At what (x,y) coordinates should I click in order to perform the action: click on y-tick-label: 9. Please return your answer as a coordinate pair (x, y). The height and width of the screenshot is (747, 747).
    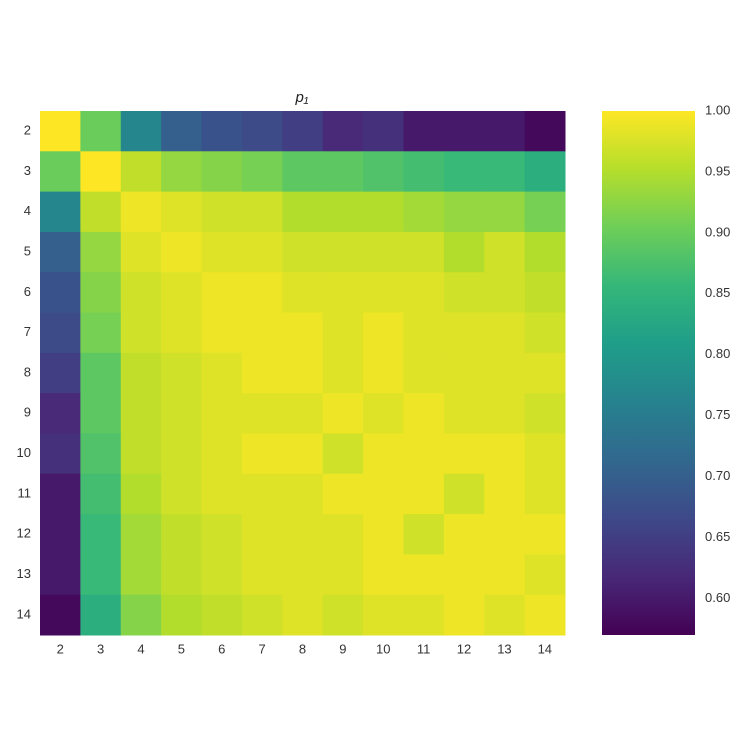
    Looking at the image, I should click on (27, 412).